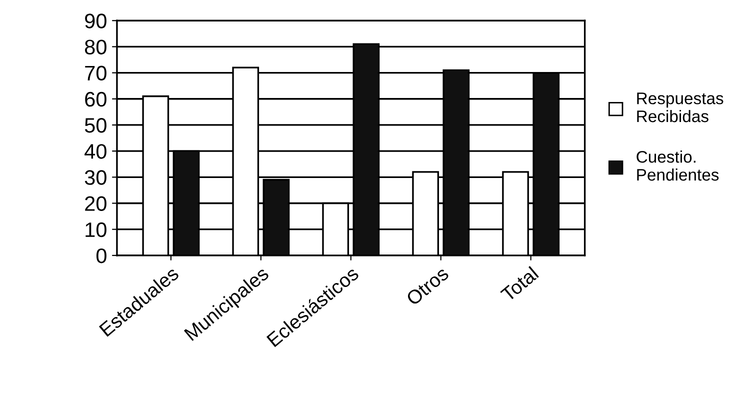 The image size is (731, 412). Describe the element at coordinates (95, 125) in the screenshot. I see `y-tick-label: 50` at that location.